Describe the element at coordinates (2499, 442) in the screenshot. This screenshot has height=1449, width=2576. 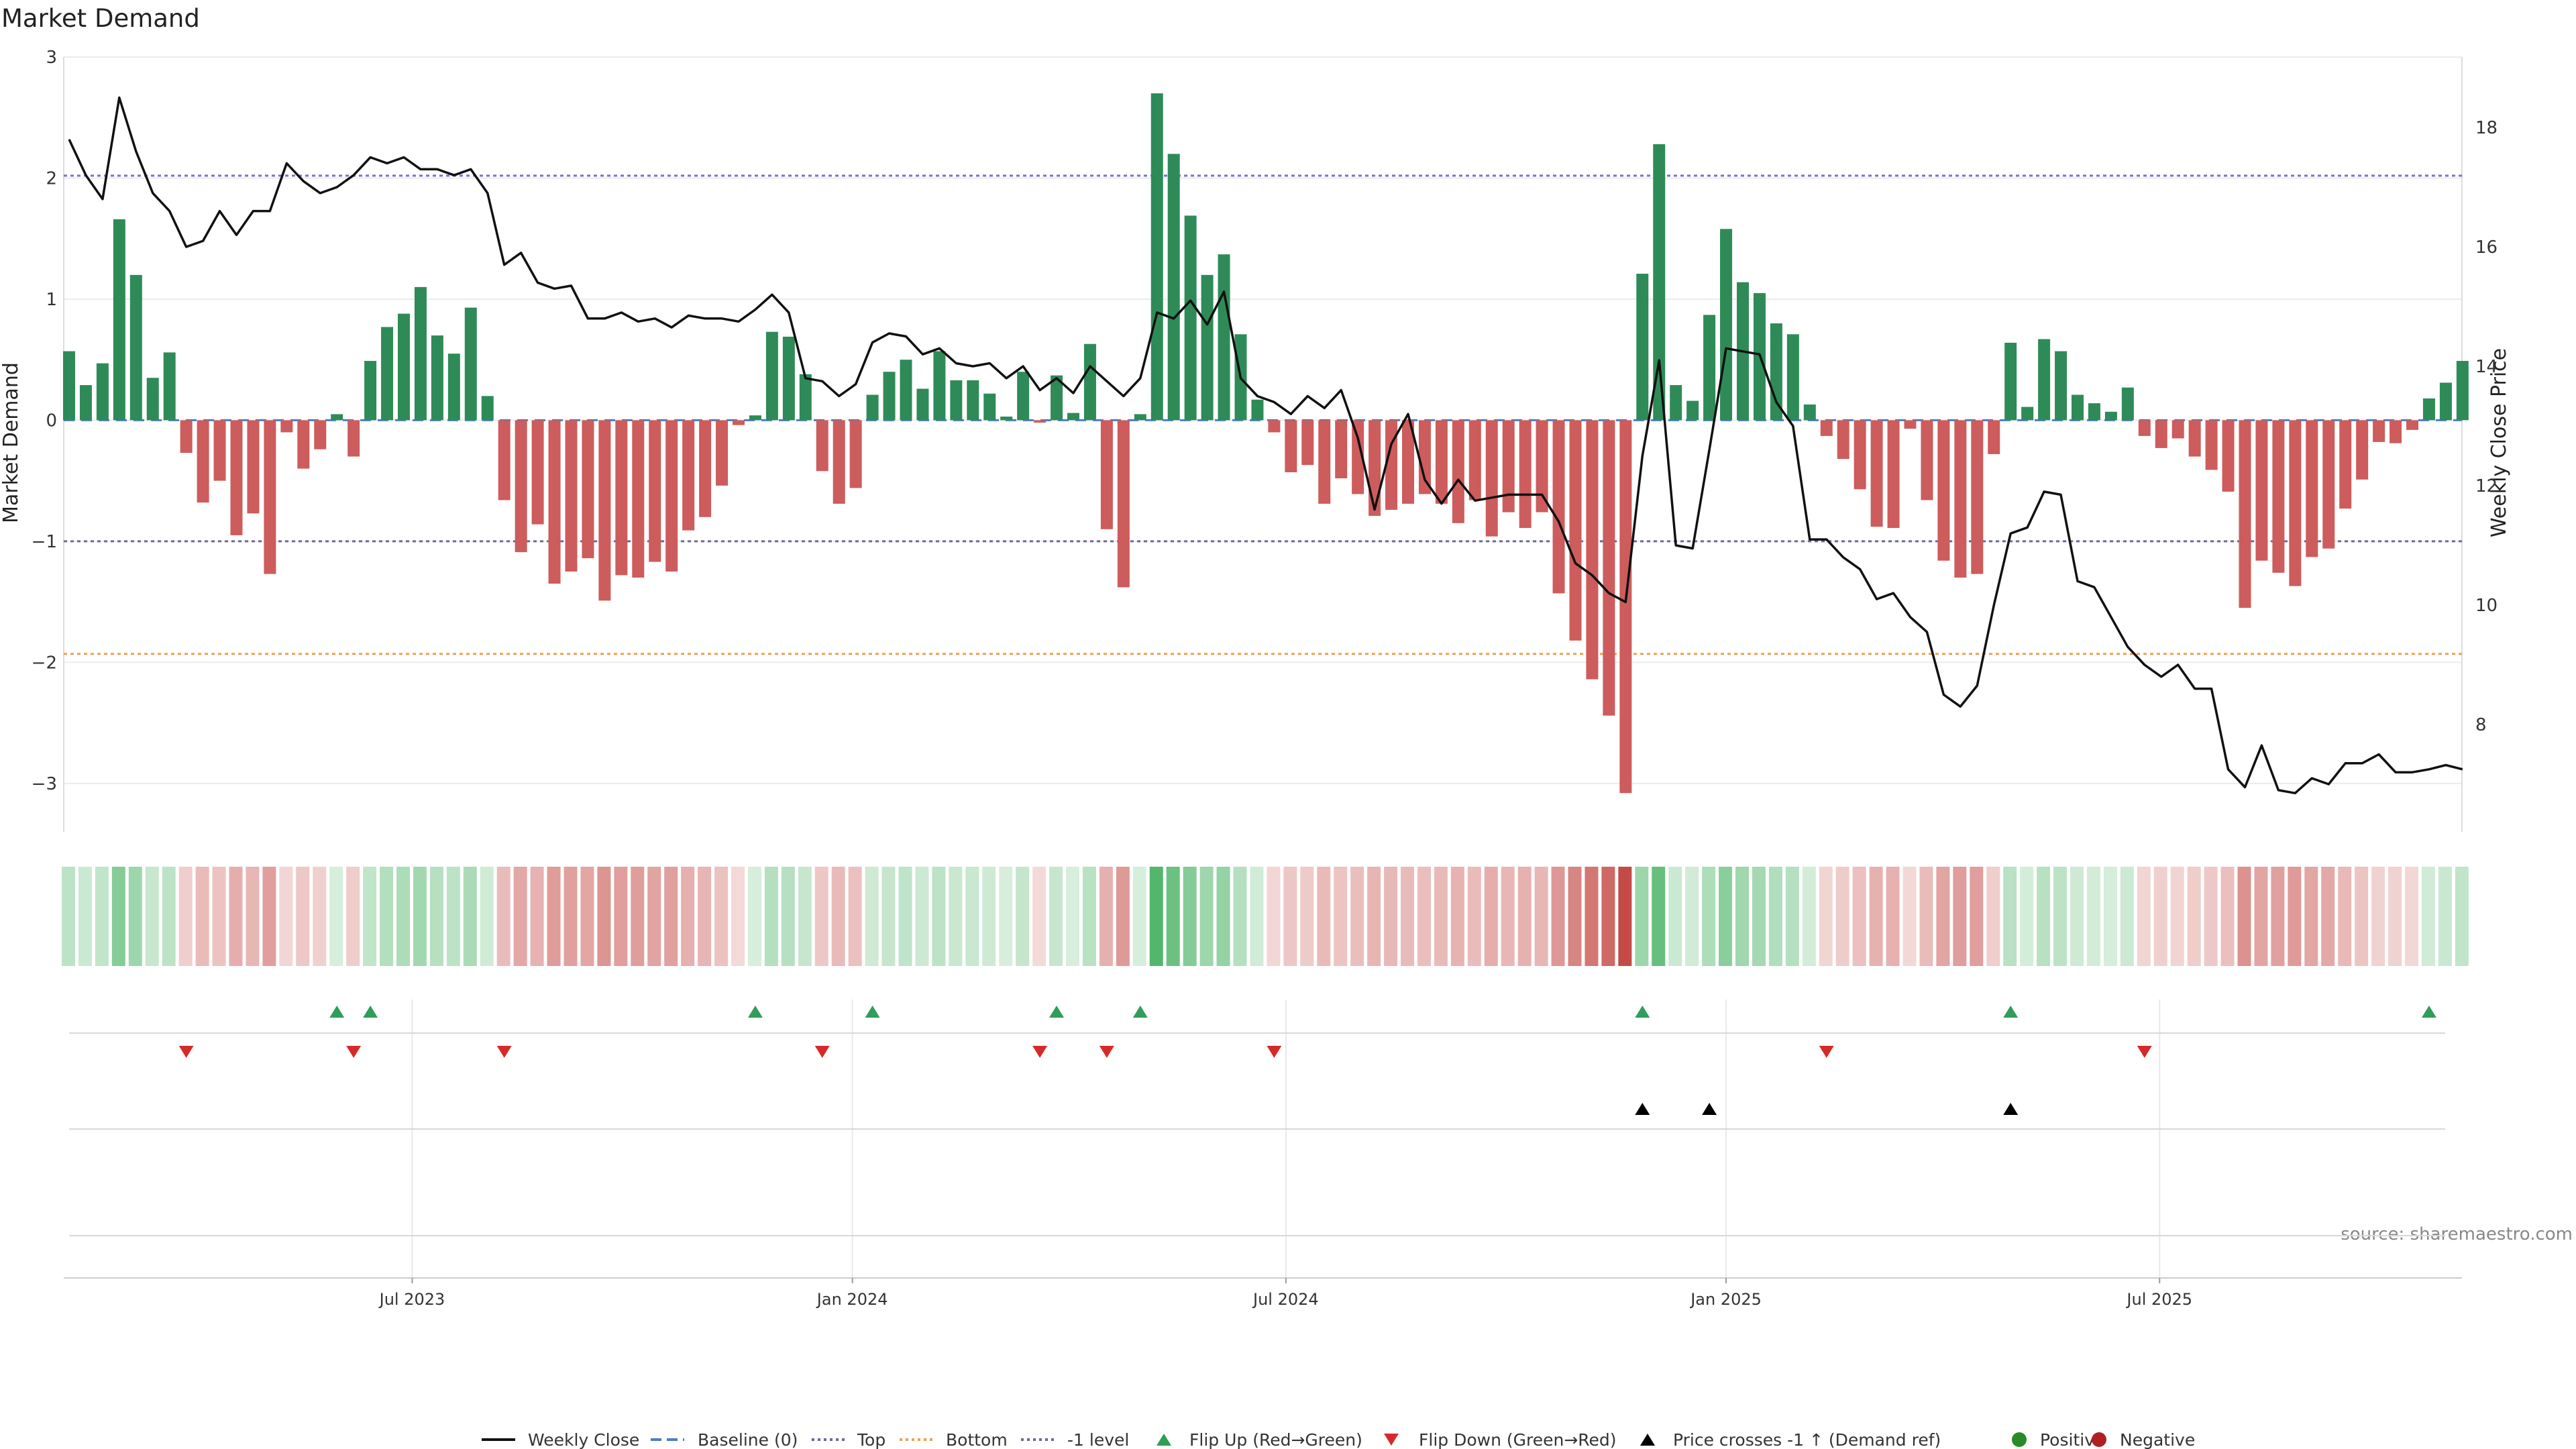
I see `right-axis-label: Weekly Close Price` at that location.